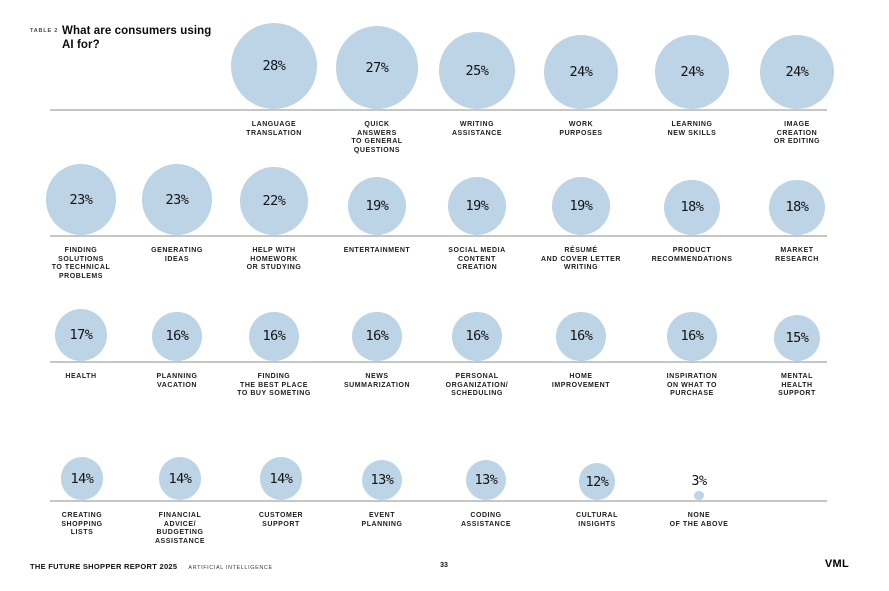  I want to click on bubble-value: 22%, so click(274, 201).